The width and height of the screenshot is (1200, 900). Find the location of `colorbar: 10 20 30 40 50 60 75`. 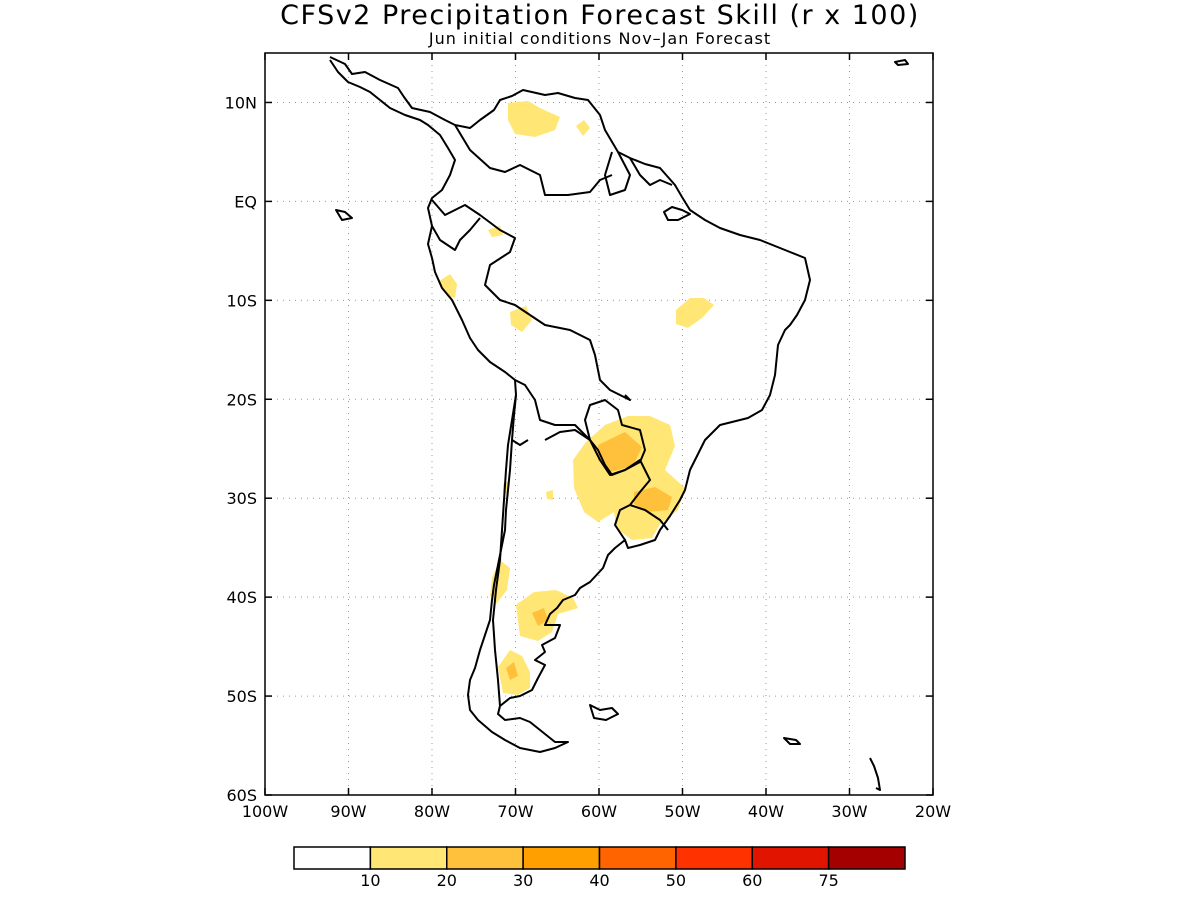

colorbar: 10 20 30 40 50 60 75 is located at coordinates (599, 868).